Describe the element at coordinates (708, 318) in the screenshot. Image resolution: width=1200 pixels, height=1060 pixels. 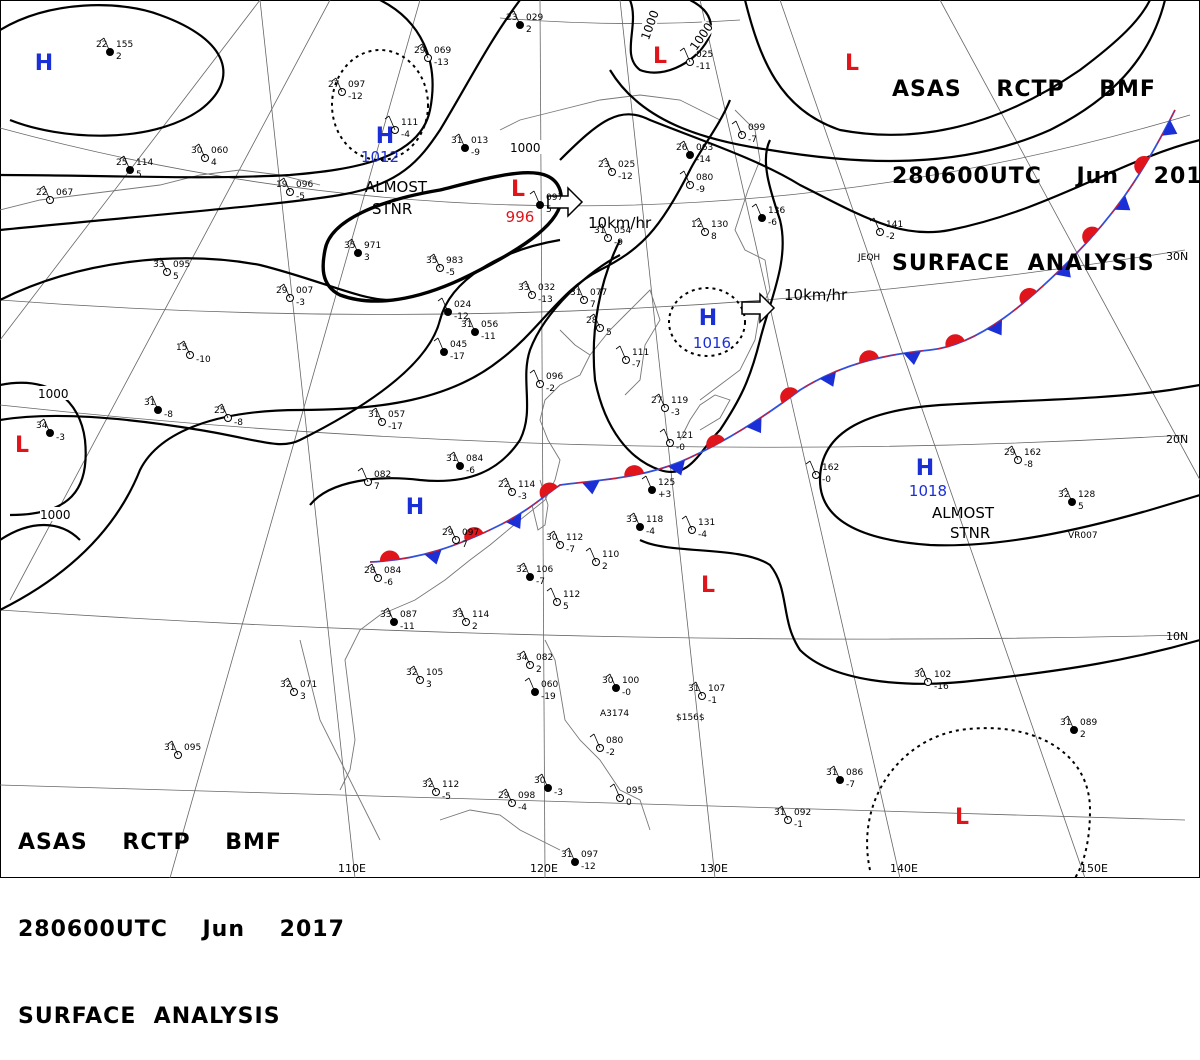
I see `high-center-japan: H` at that location.